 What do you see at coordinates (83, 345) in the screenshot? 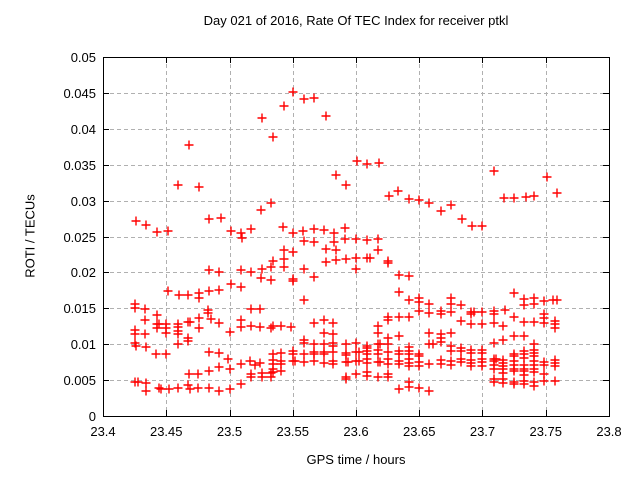
I see `y-tick-label: 0.01` at bounding box center [83, 345].